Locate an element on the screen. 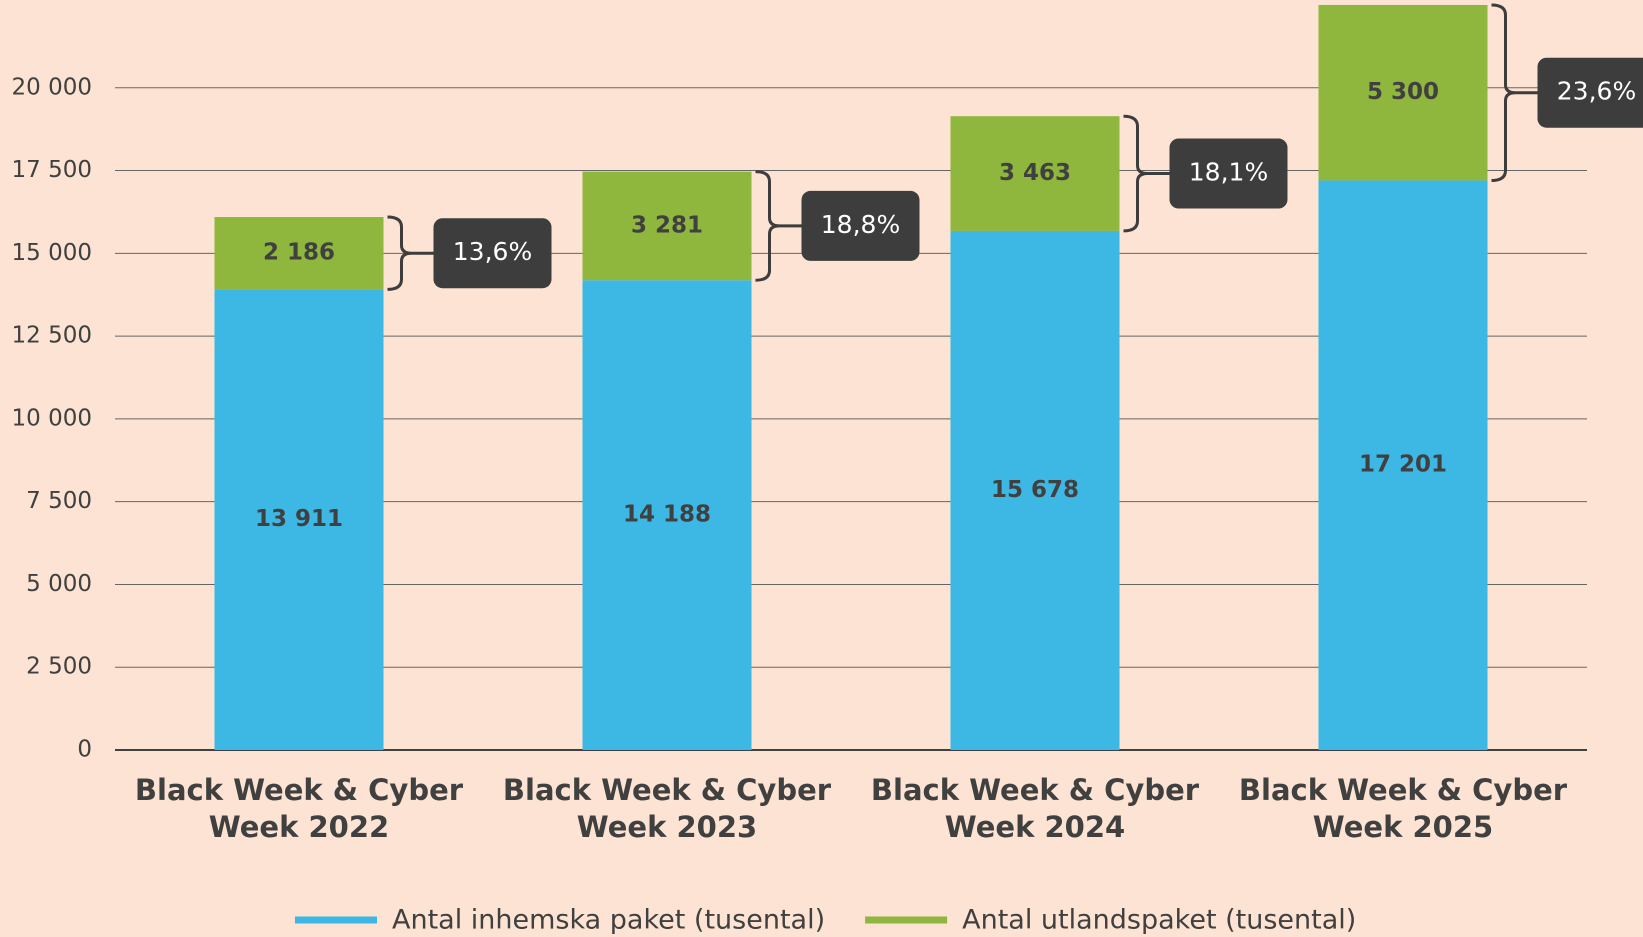  x-tick-label: Black Week & Cyber Week 2023 is located at coordinates (667, 808).